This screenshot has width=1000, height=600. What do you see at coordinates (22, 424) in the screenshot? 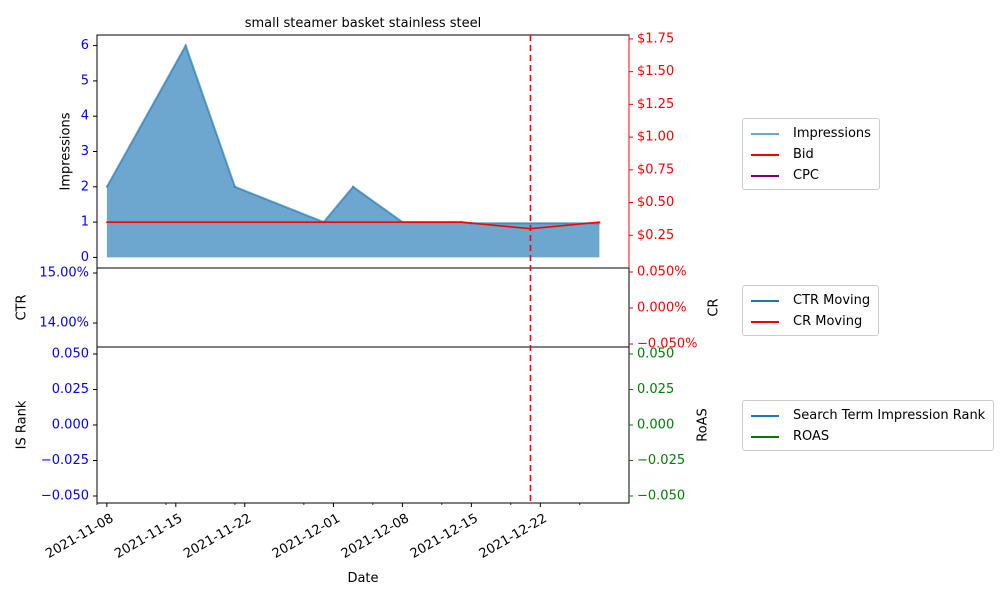
I see `is-rank-axis-label: IS Rank` at bounding box center [22, 424].